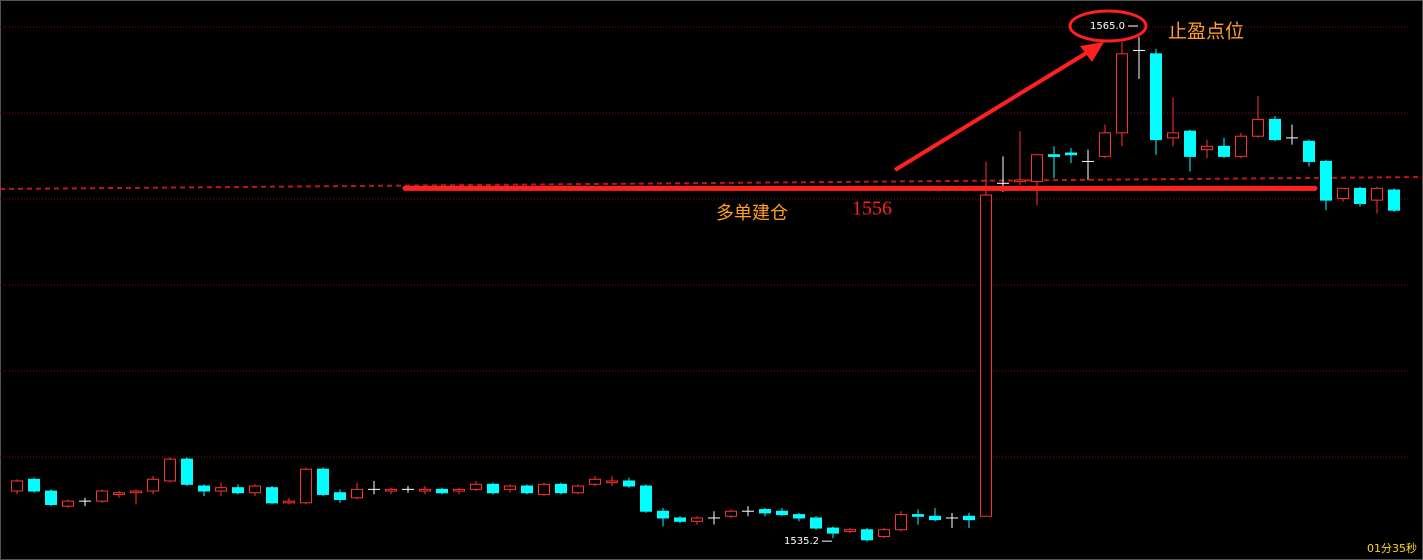 This screenshot has width=1423, height=560. What do you see at coordinates (1392, 548) in the screenshot?
I see `timer: 01分35秒` at bounding box center [1392, 548].